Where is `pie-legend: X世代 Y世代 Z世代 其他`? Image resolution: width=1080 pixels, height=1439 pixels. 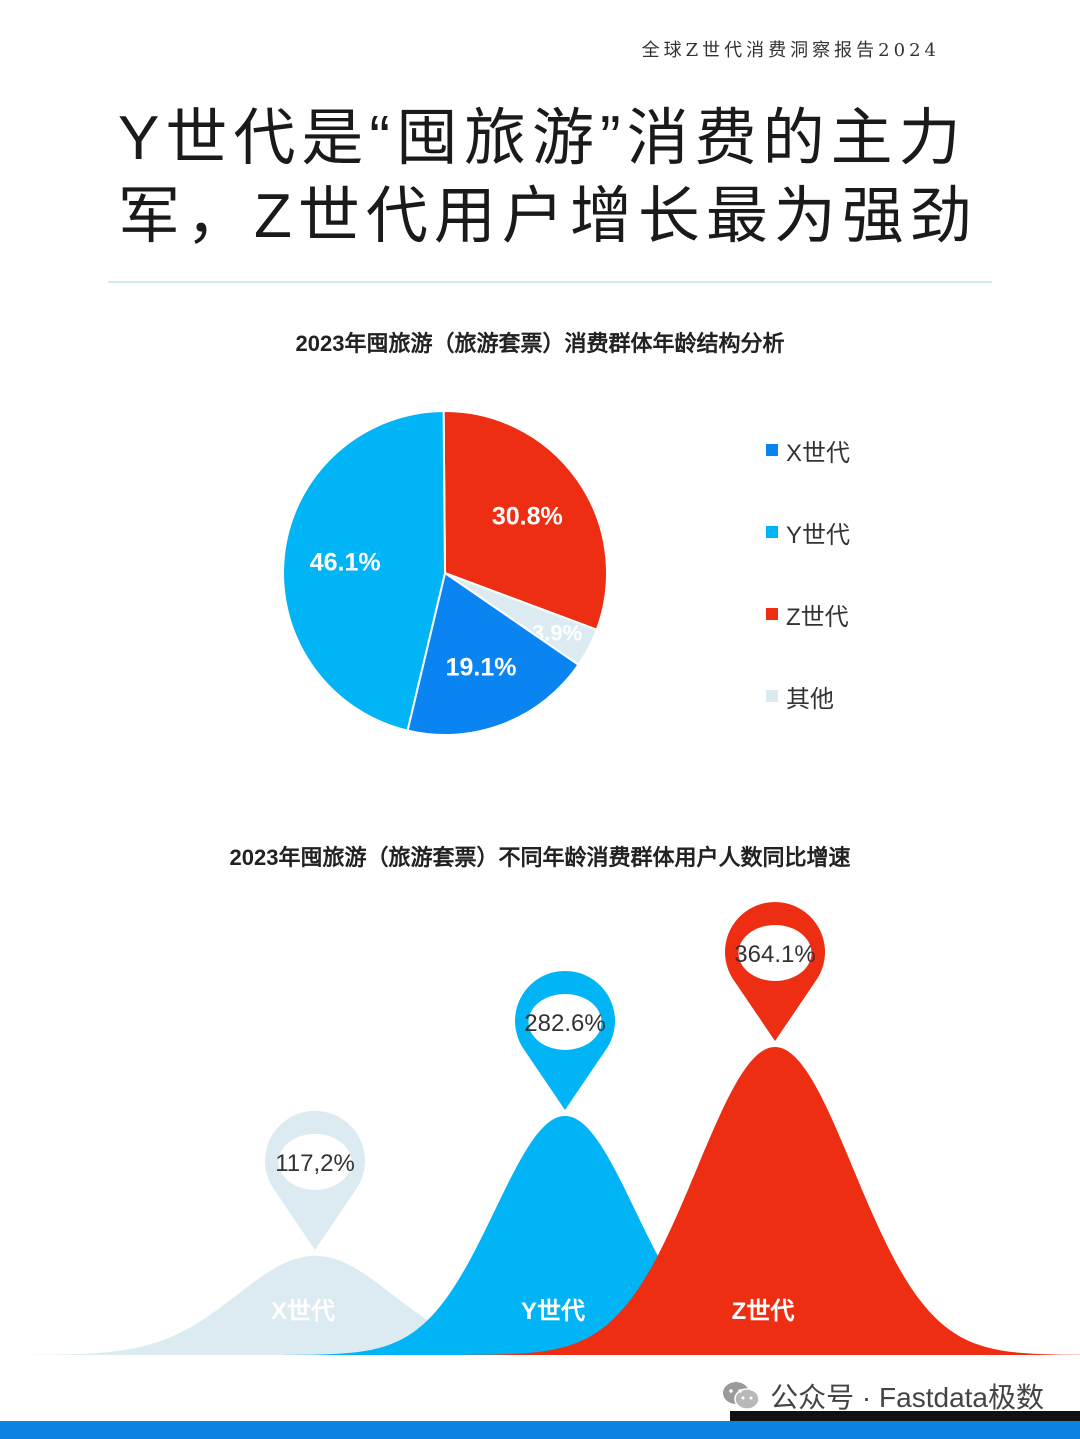 pie-legend: X世代 Y世代 Z世代 其他 is located at coordinates (808, 594).